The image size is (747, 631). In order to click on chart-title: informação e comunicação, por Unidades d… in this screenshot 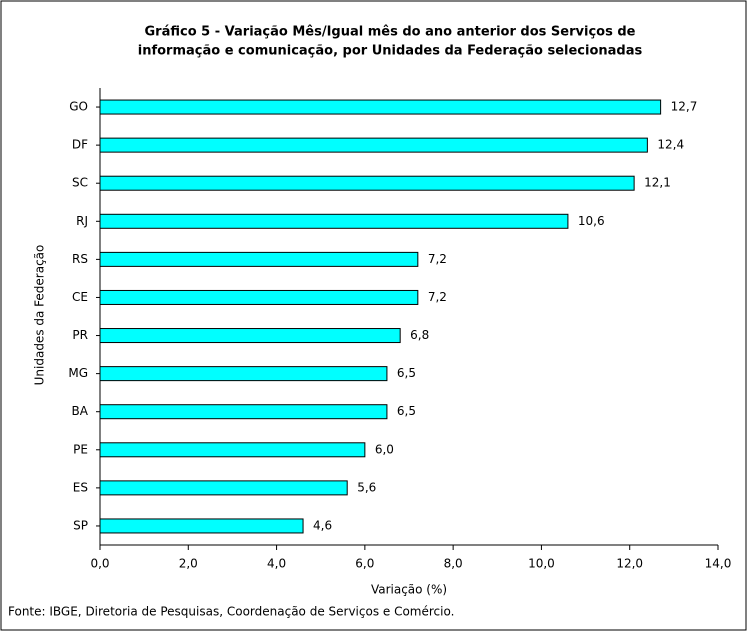, I will do `click(390, 51)`.